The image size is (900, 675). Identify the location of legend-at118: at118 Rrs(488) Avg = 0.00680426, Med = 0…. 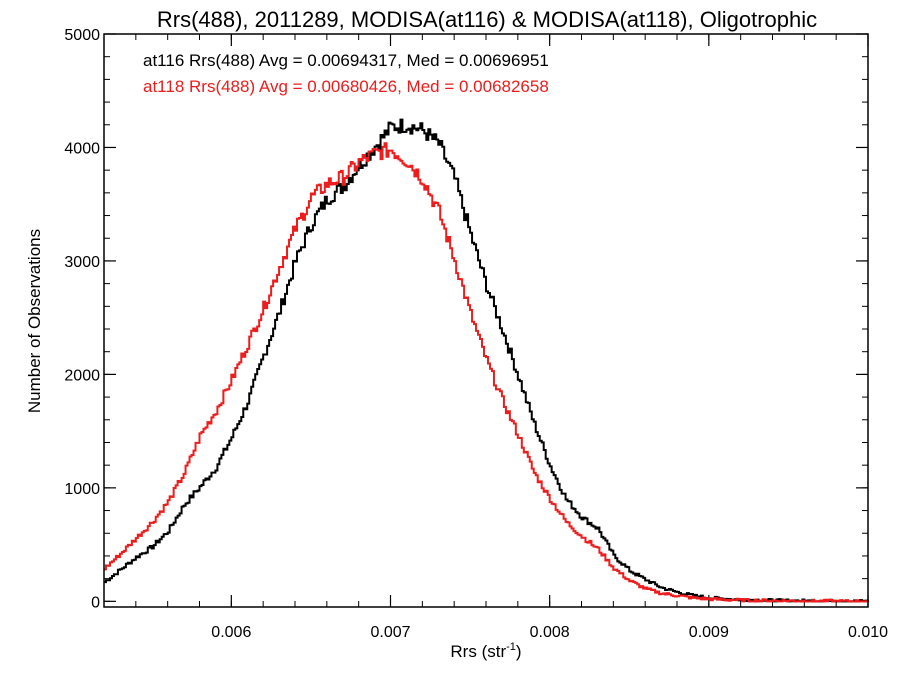
(346, 86).